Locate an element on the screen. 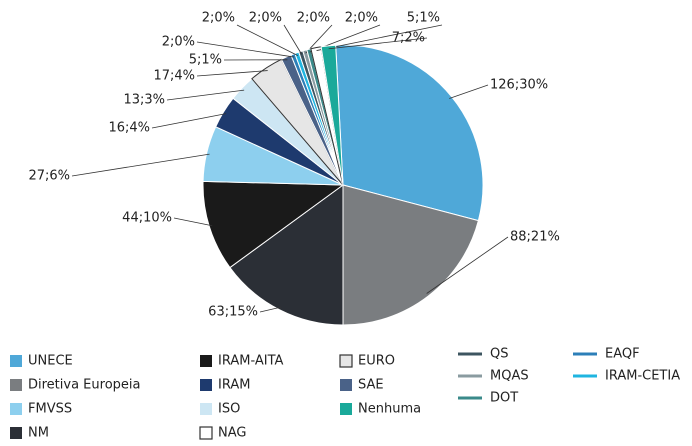 The image size is (692, 446). legend-label: FMVSS is located at coordinates (50, 409).